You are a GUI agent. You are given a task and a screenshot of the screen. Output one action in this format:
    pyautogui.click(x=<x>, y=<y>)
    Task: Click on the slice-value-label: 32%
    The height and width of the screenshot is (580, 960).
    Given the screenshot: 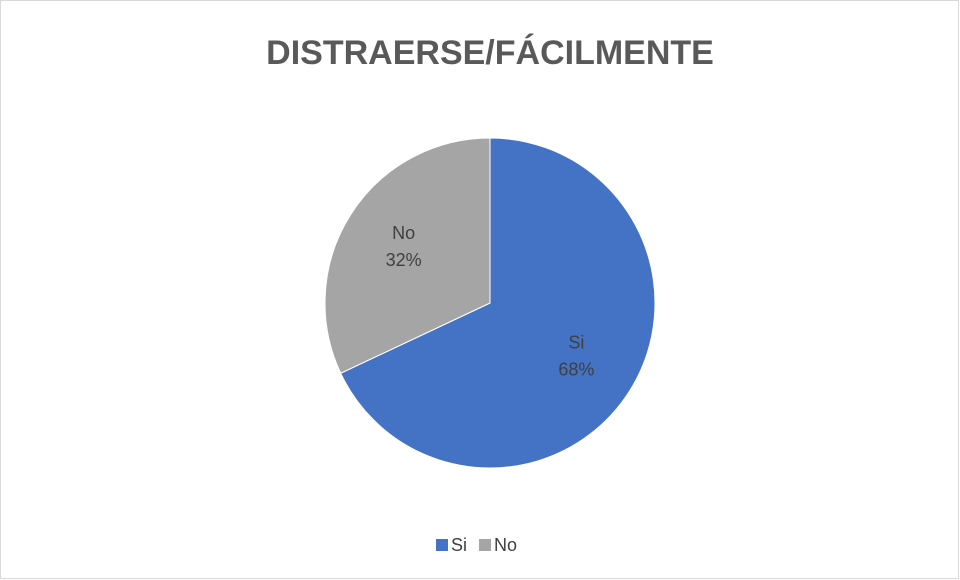 What is the action you would take?
    pyautogui.click(x=404, y=260)
    